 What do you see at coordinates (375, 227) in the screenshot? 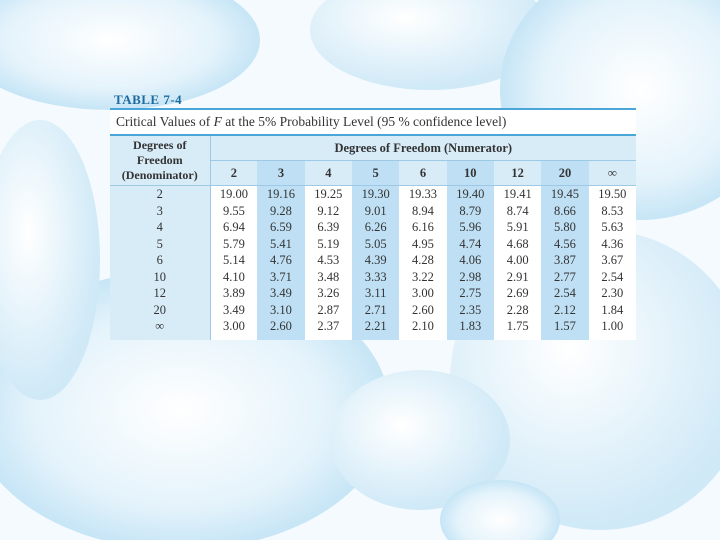
I see `value-cell: 6.26` at bounding box center [375, 227].